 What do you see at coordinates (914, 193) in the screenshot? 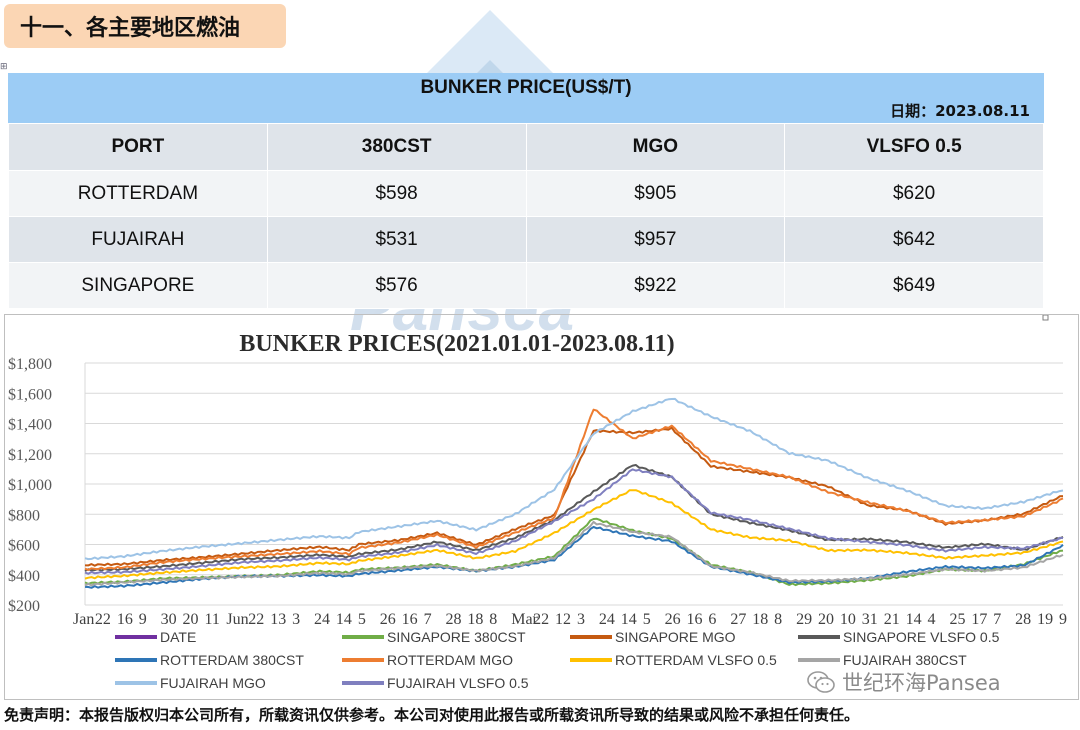
I see `price-cell: $620` at bounding box center [914, 193].